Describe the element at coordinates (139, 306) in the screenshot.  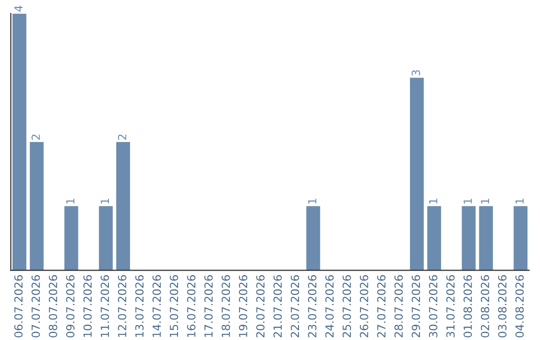
I see `x-tick-label: 13.07.2026` at that location.